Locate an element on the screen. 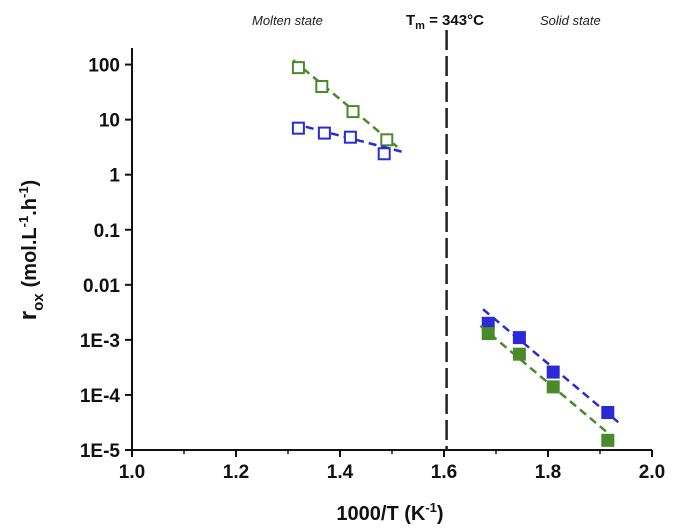 This screenshot has width=682, height=529. y-tick-label-6: 1E-4 is located at coordinates (100, 396).